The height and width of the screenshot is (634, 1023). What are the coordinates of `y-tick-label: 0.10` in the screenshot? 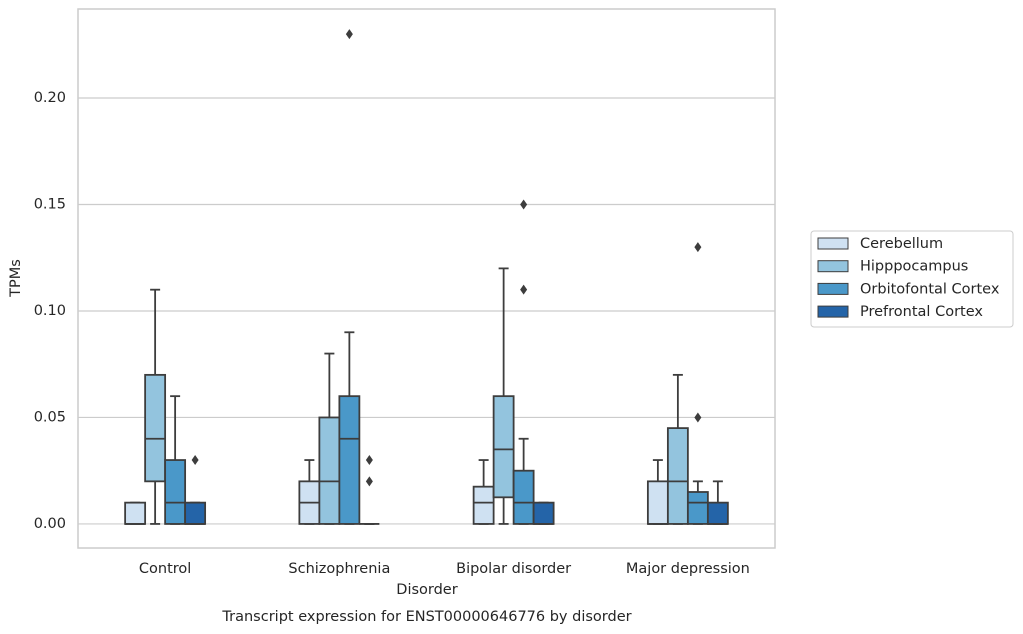 It's located at (50, 311).